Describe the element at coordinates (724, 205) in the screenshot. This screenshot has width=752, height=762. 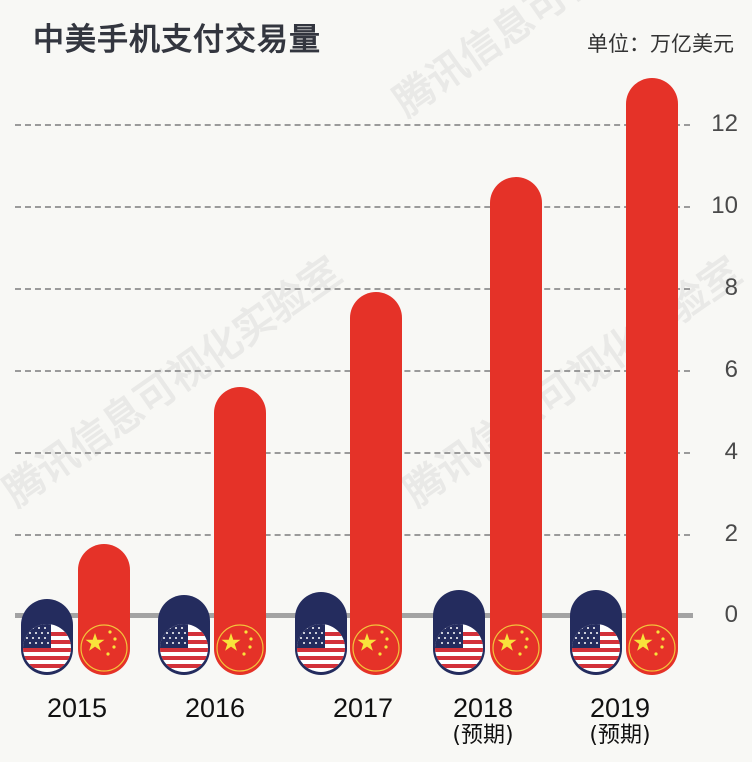
I see `y-tick: 10` at that location.